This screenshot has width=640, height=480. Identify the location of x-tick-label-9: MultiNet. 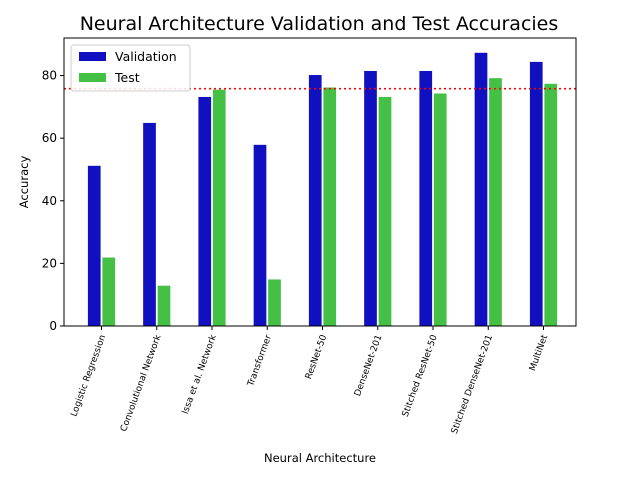
(539, 352).